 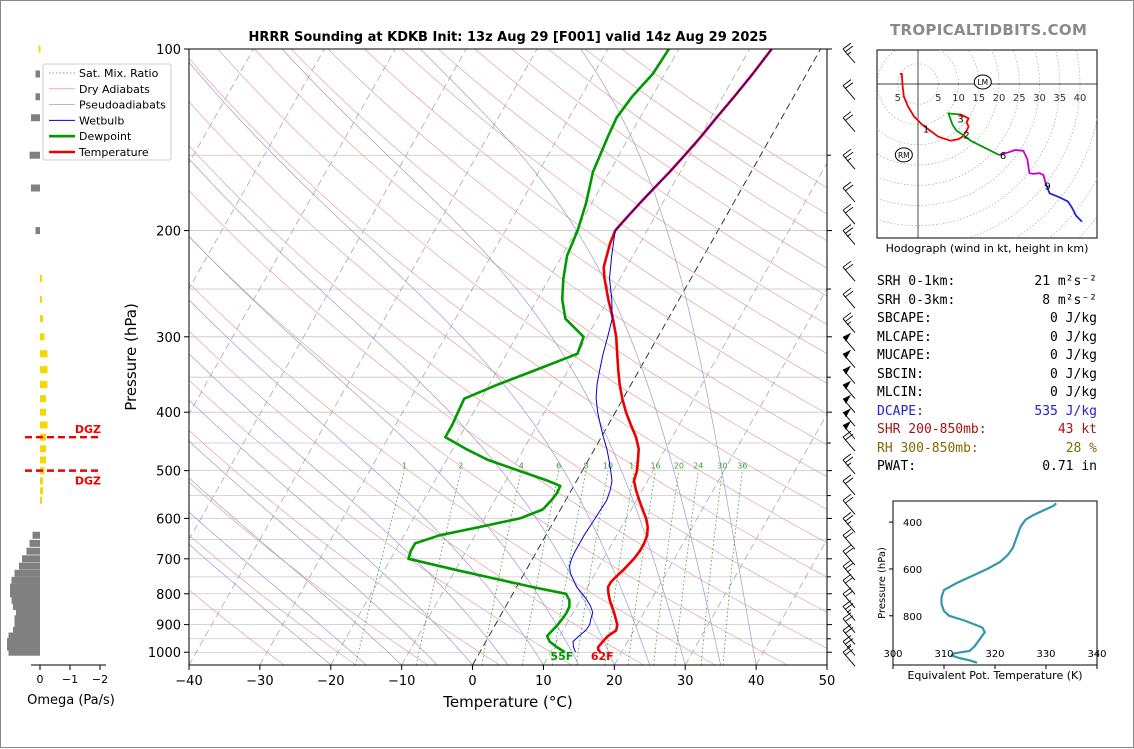 I want to click on mixing-ratio-label: 4, so click(x=521, y=466).